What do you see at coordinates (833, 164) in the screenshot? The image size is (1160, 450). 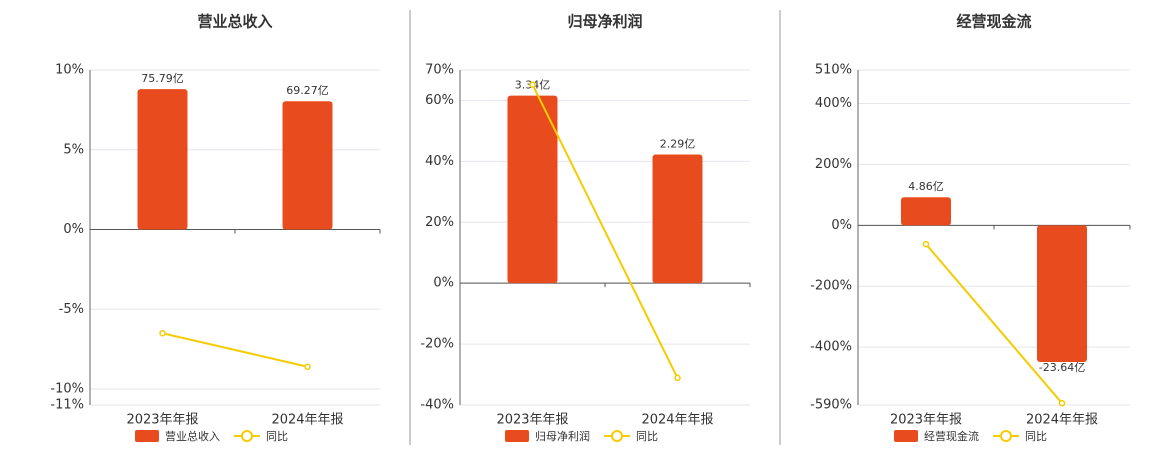 I see `y-tick-label: 200%` at bounding box center [833, 164].